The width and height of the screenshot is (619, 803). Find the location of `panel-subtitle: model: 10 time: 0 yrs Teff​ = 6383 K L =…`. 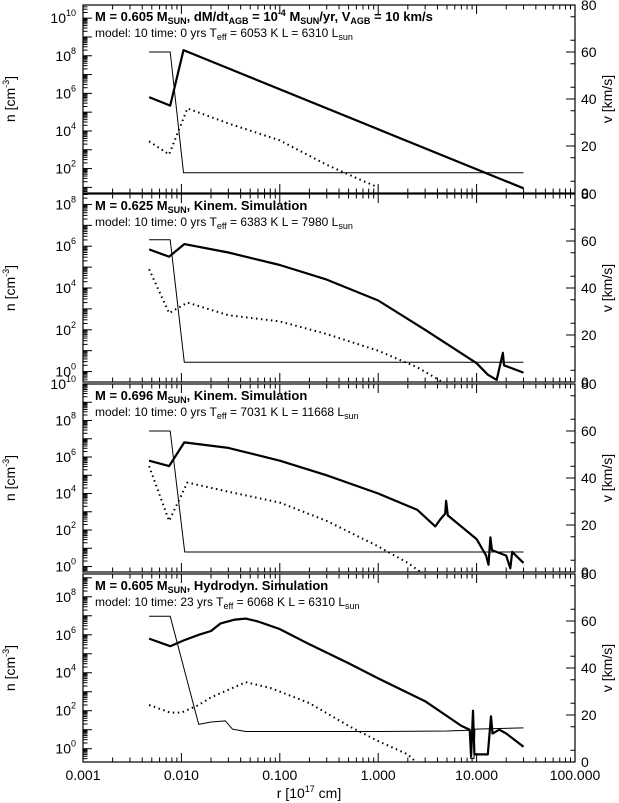

panel-subtitle: model: 10 time: 0 yrs Teff​ = 6383 K L =… is located at coordinates (224, 223).